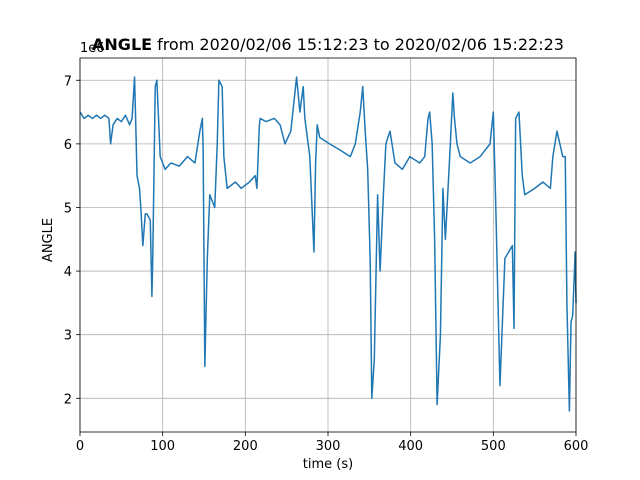 The image size is (640, 480). Describe the element at coordinates (328, 446) in the screenshot. I see `x-tick-label: 300` at that location.